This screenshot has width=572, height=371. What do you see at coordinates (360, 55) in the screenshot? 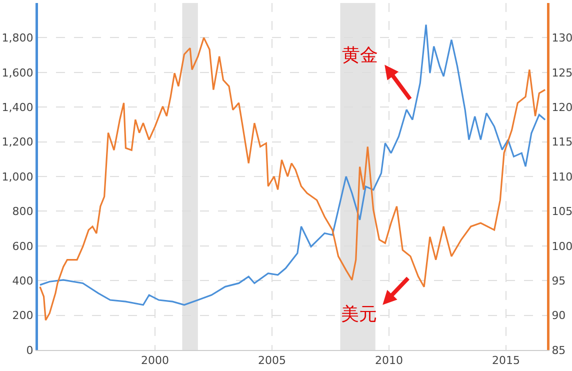
I see `annotation: 黄金` at bounding box center [360, 55].